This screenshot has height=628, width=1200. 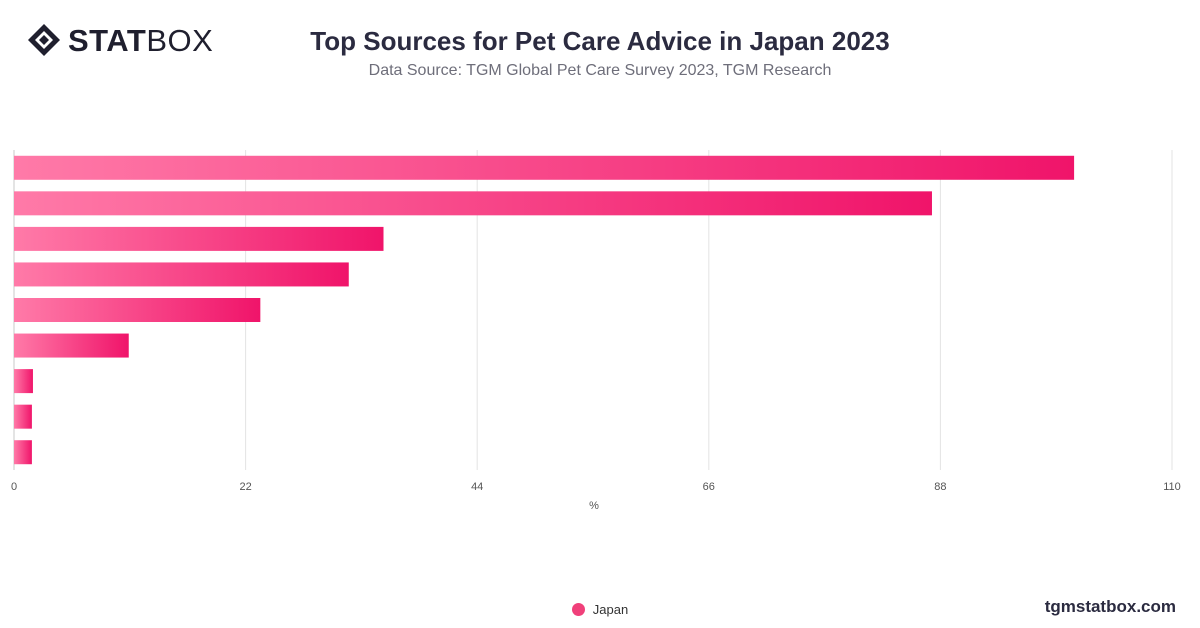 I want to click on logo-light: BOX, so click(x=180, y=40).